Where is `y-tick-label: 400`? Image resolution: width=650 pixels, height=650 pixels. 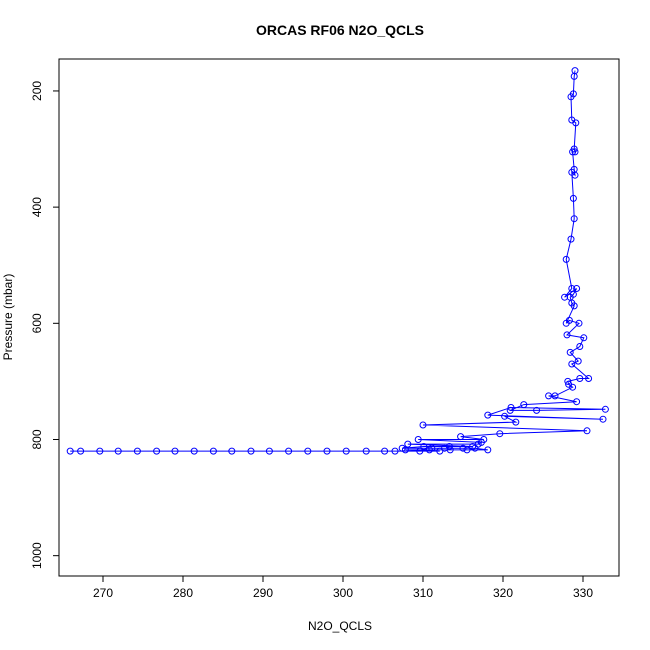 y-tick-label: 400 is located at coordinates (37, 207).